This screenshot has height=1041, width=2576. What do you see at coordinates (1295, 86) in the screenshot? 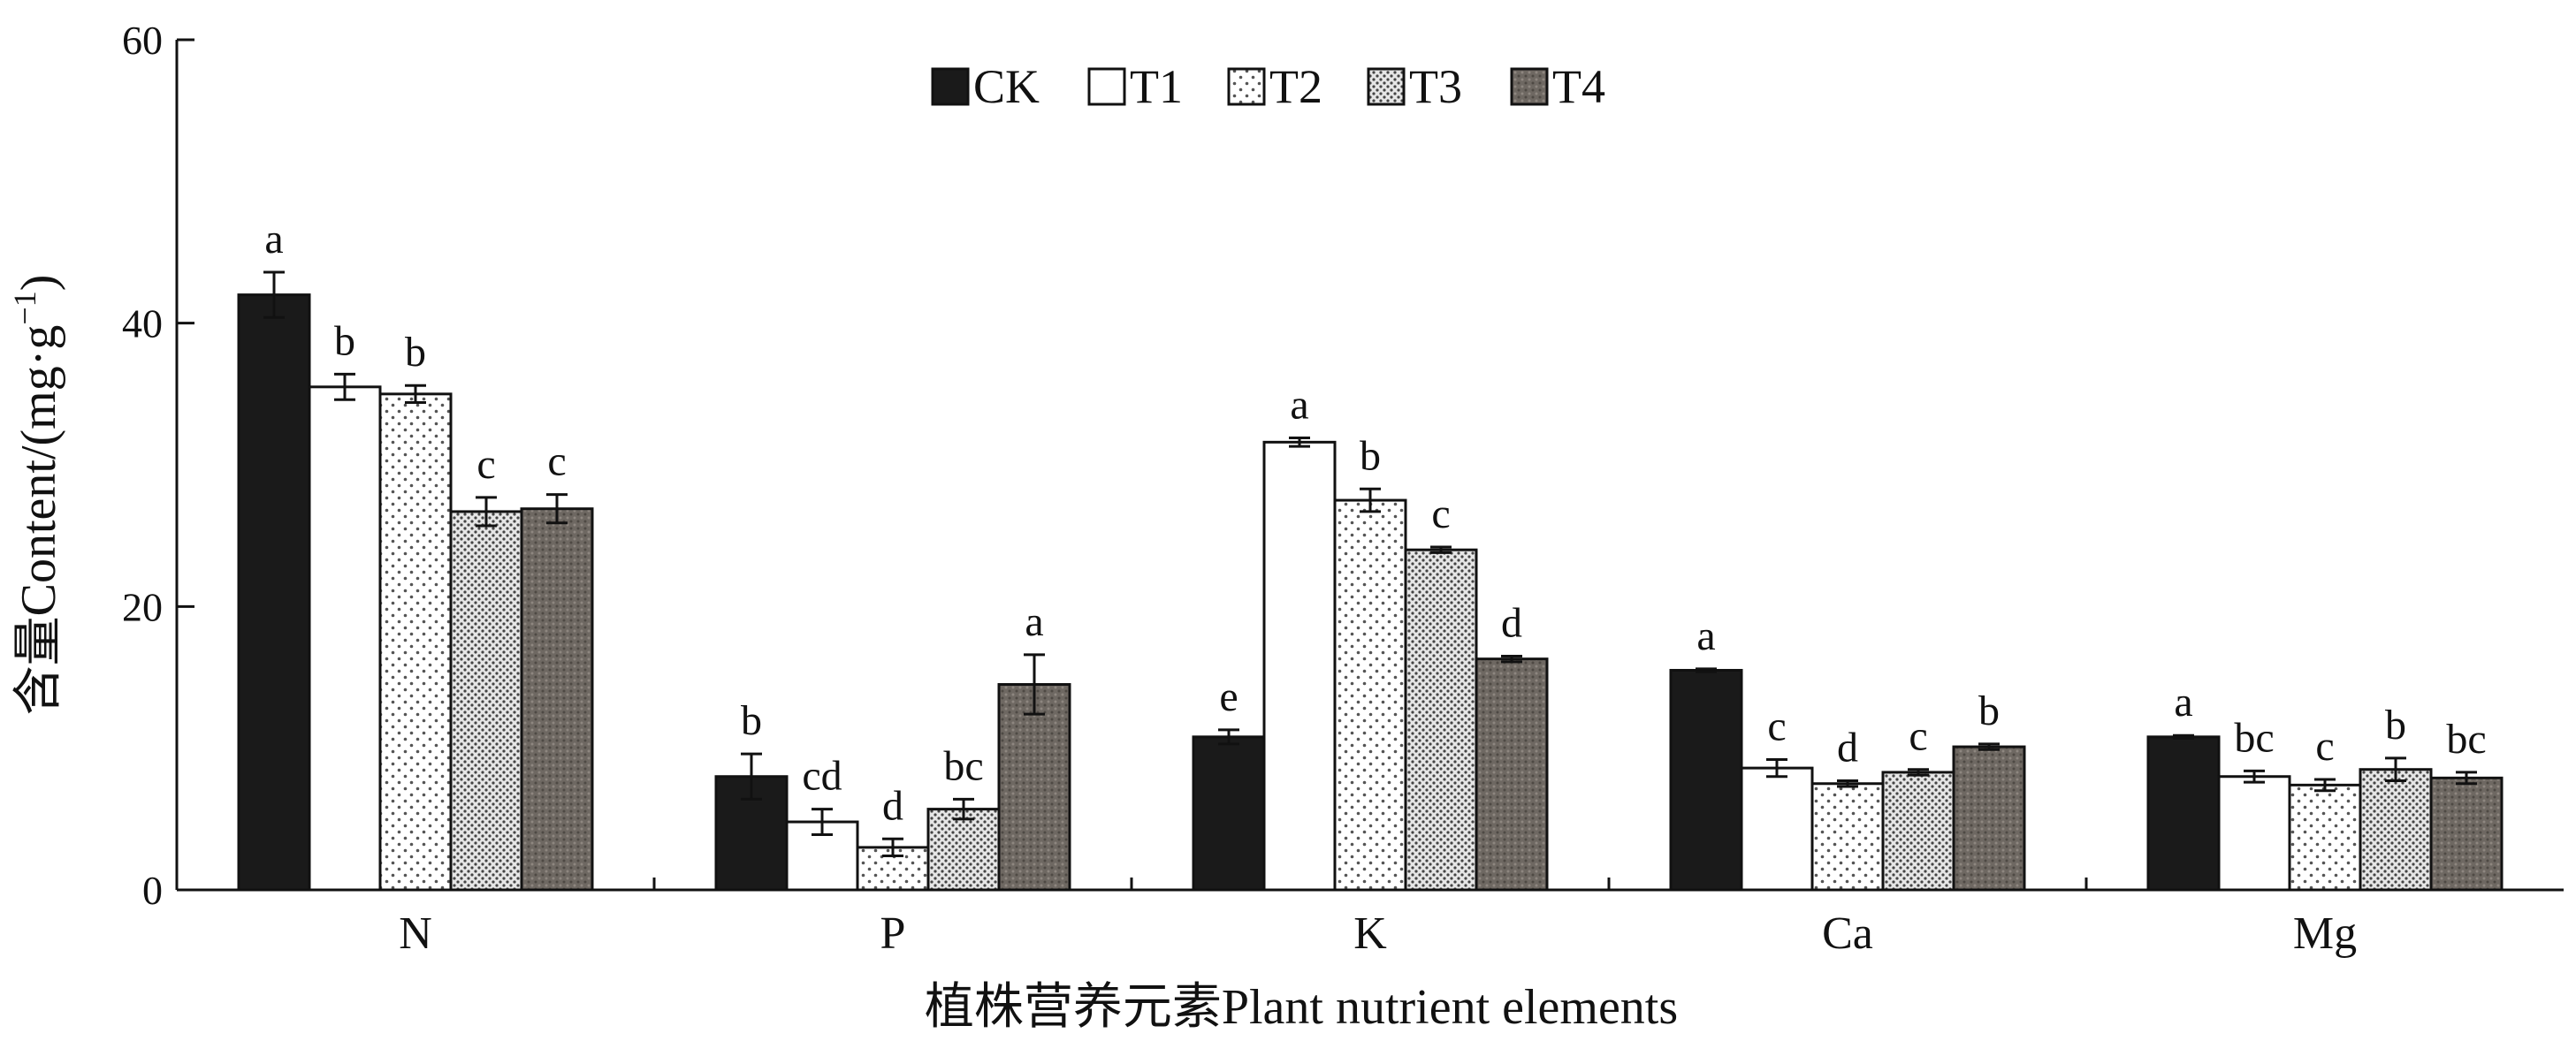
I see `legend-label: T2` at bounding box center [1295, 86].